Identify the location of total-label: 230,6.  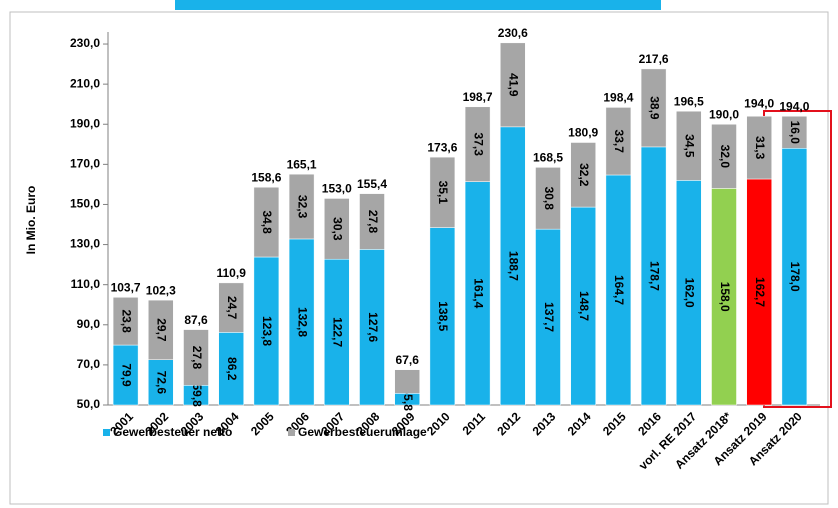
(513, 33).